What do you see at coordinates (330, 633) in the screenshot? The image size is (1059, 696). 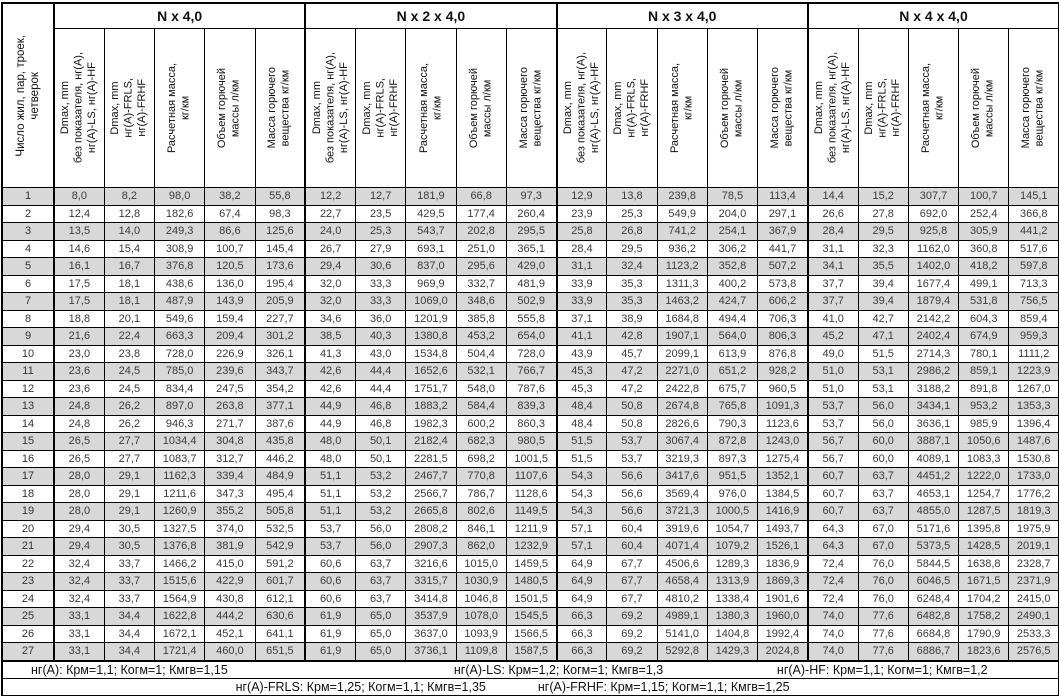 I see `table-cell: 61,9` at bounding box center [330, 633].